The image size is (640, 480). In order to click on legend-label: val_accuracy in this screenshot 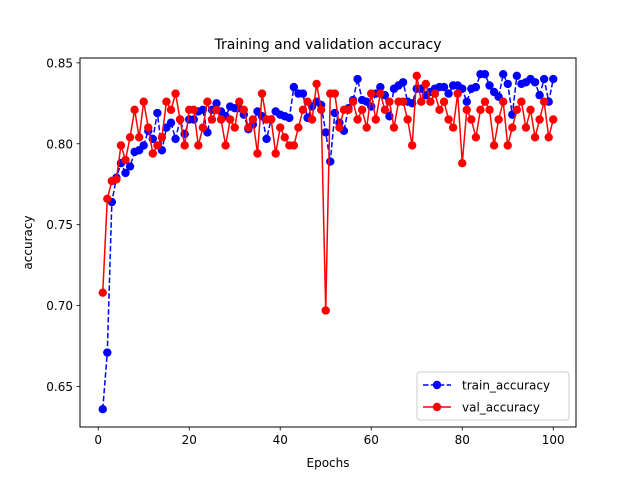, I will do `click(501, 408)`.